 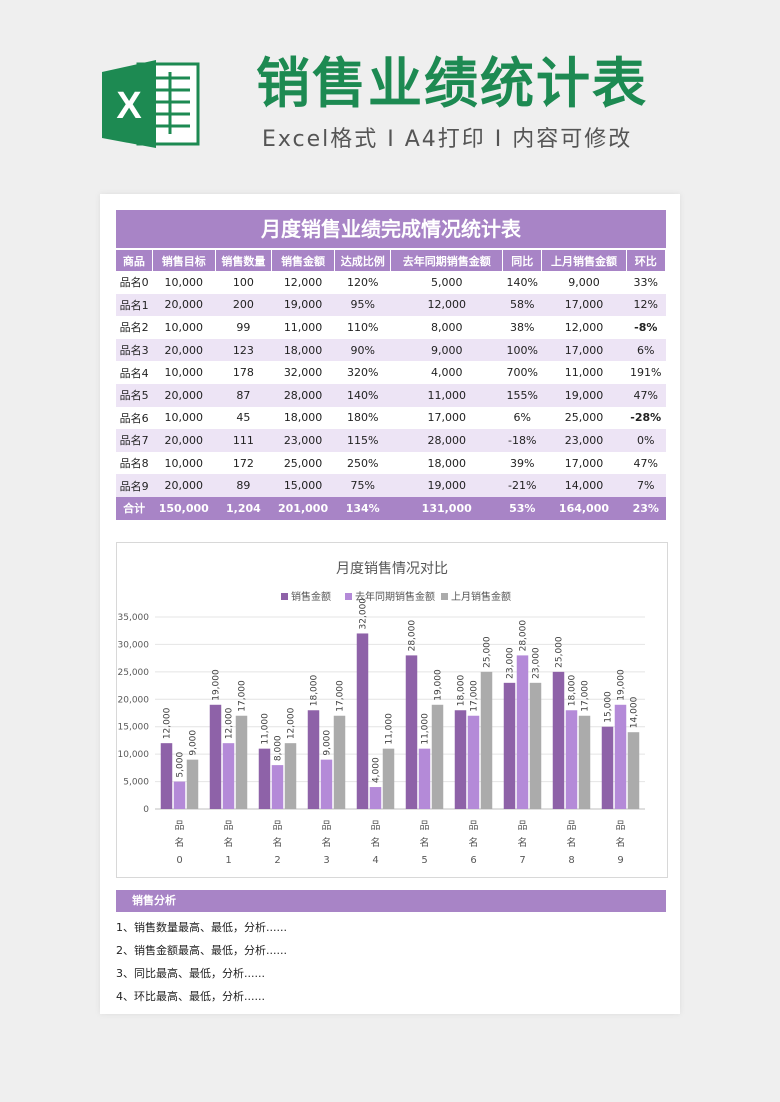 I want to click on table-cell: 28,000, so click(x=303, y=395).